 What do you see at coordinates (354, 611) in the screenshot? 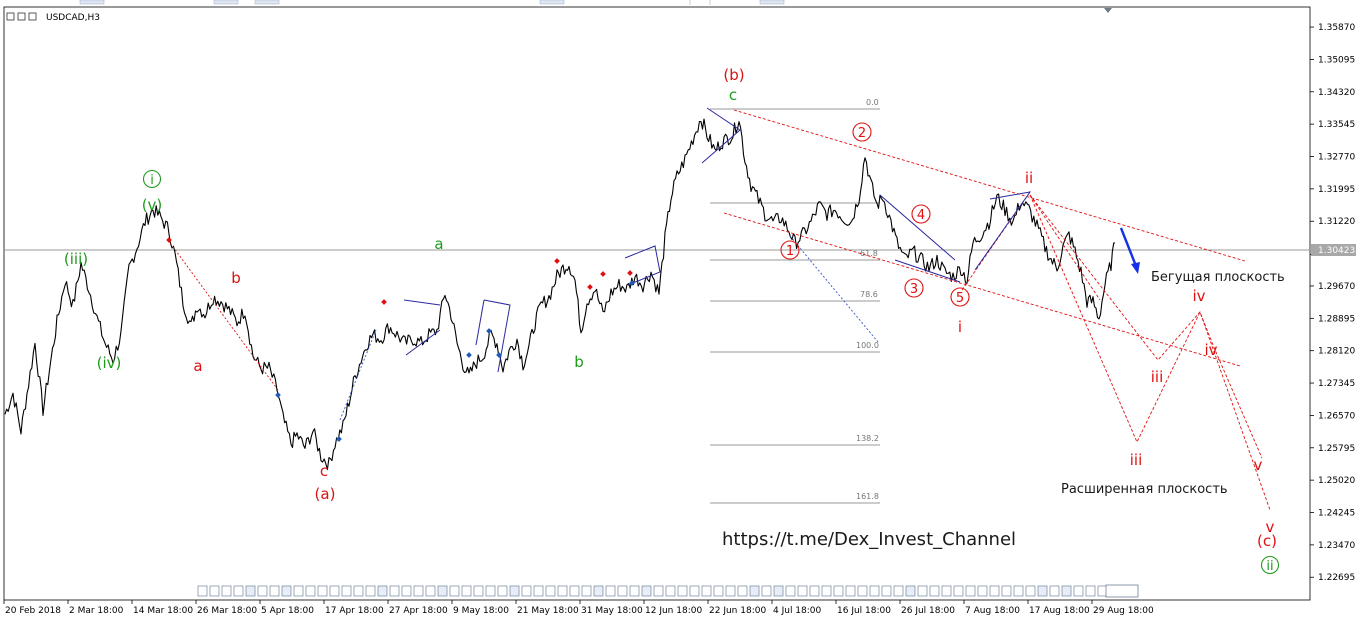
I see `time-tick-label: 17 Apr 18:00` at bounding box center [354, 611].